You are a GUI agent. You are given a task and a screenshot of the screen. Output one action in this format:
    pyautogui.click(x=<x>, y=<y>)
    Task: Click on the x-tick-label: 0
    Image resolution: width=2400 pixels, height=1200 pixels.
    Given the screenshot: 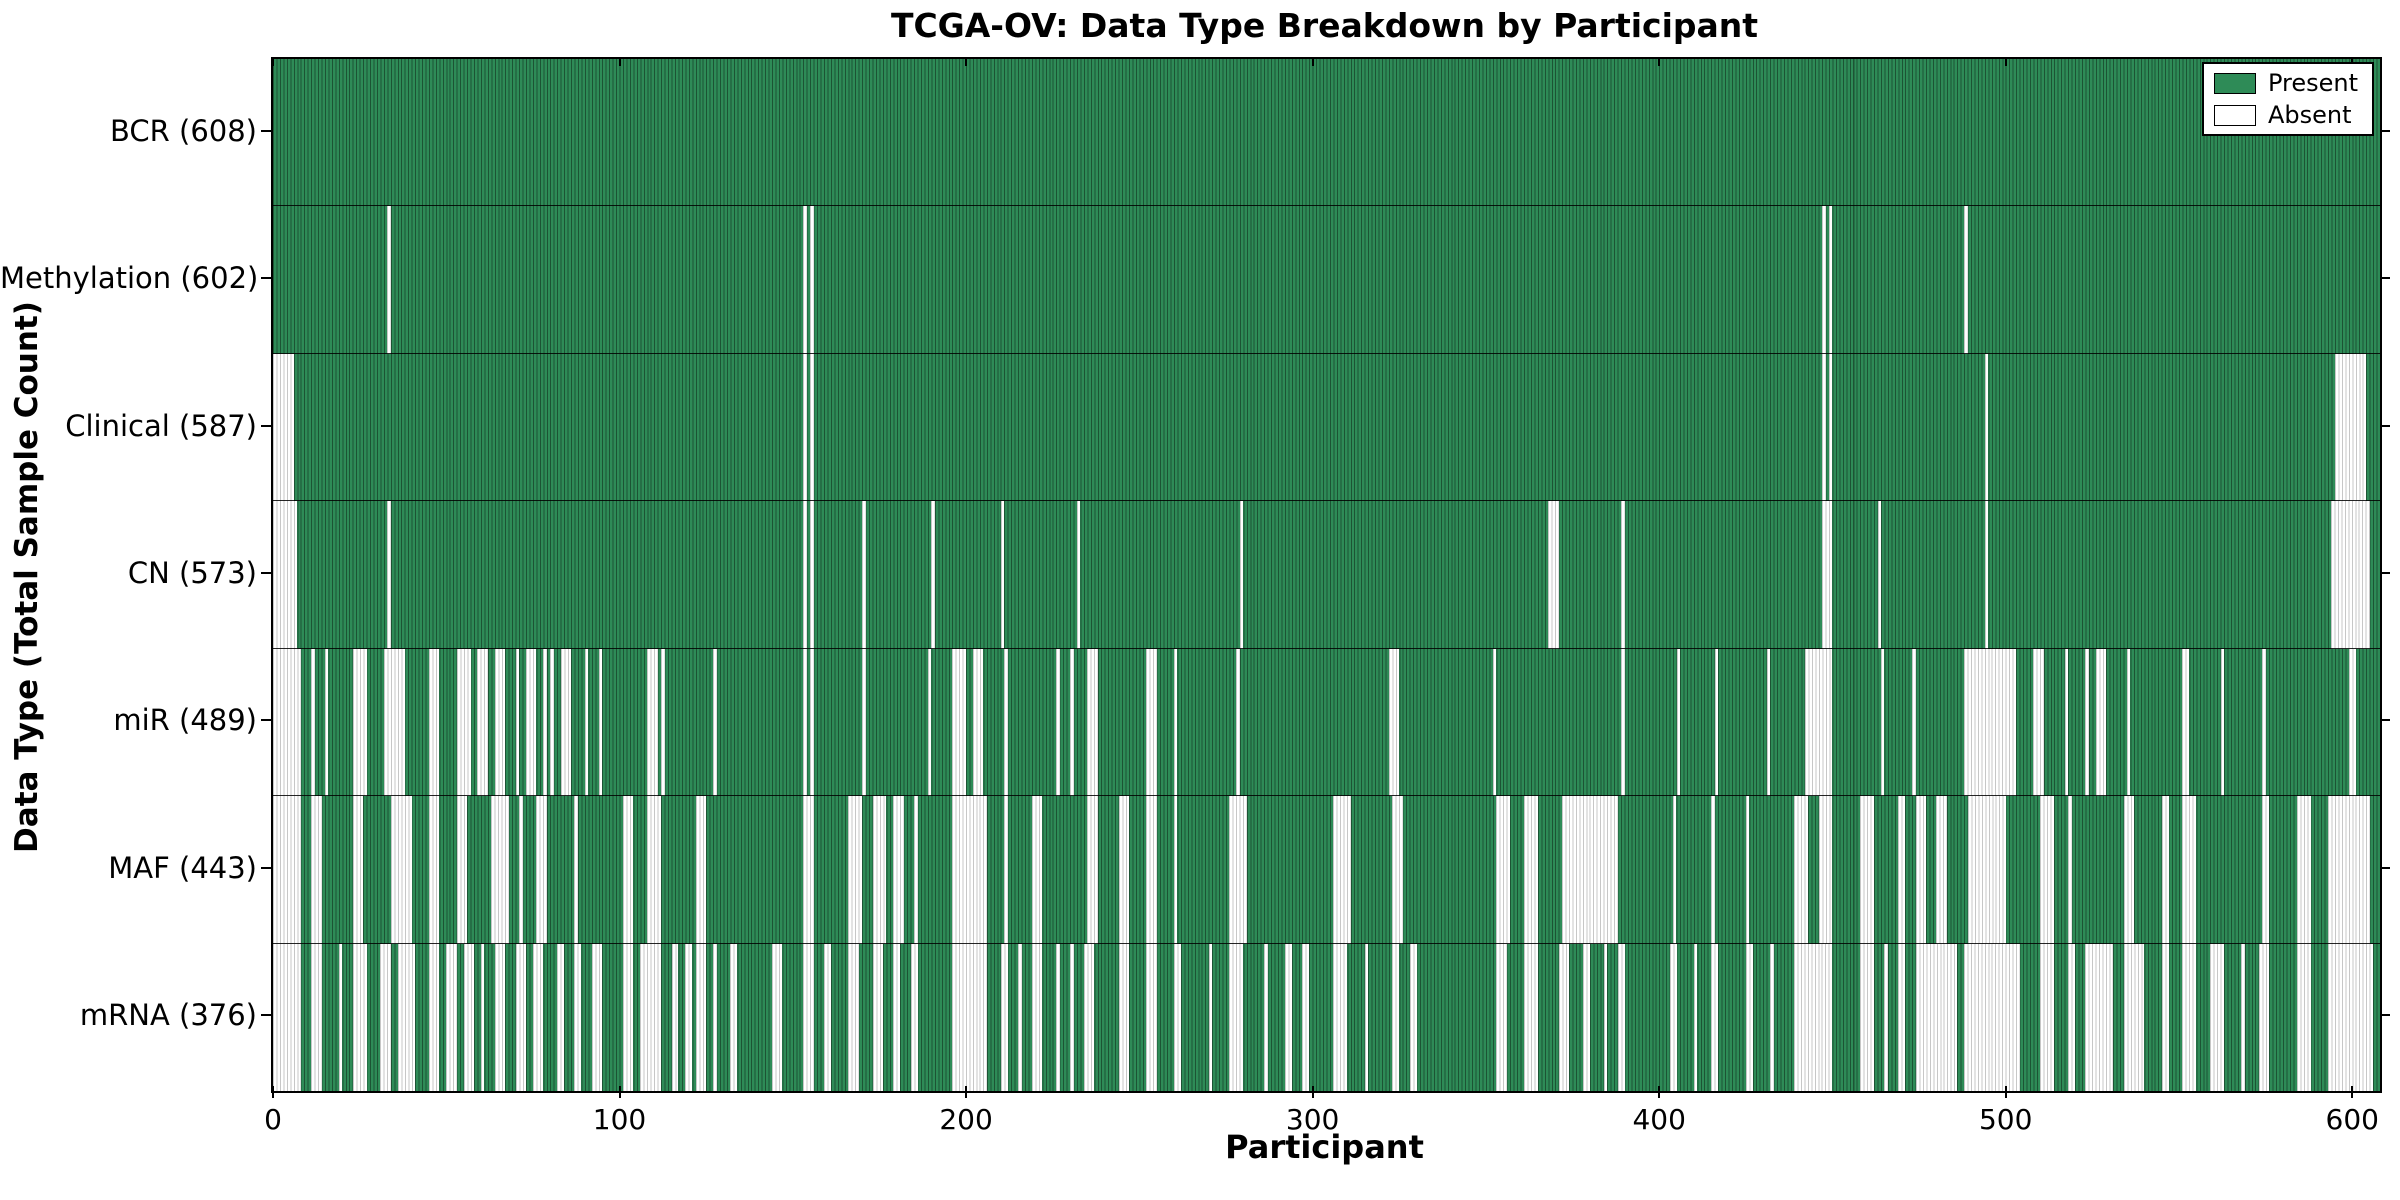 What is the action you would take?
    pyautogui.click(x=273, y=1119)
    